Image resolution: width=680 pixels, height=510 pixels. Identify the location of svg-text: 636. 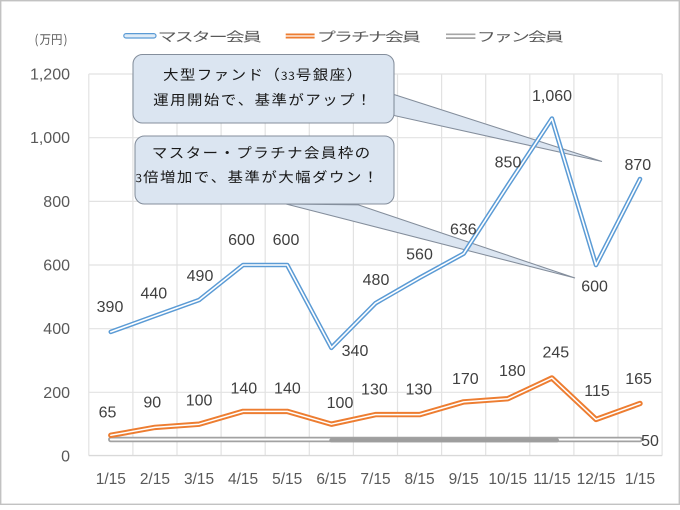
(463, 230).